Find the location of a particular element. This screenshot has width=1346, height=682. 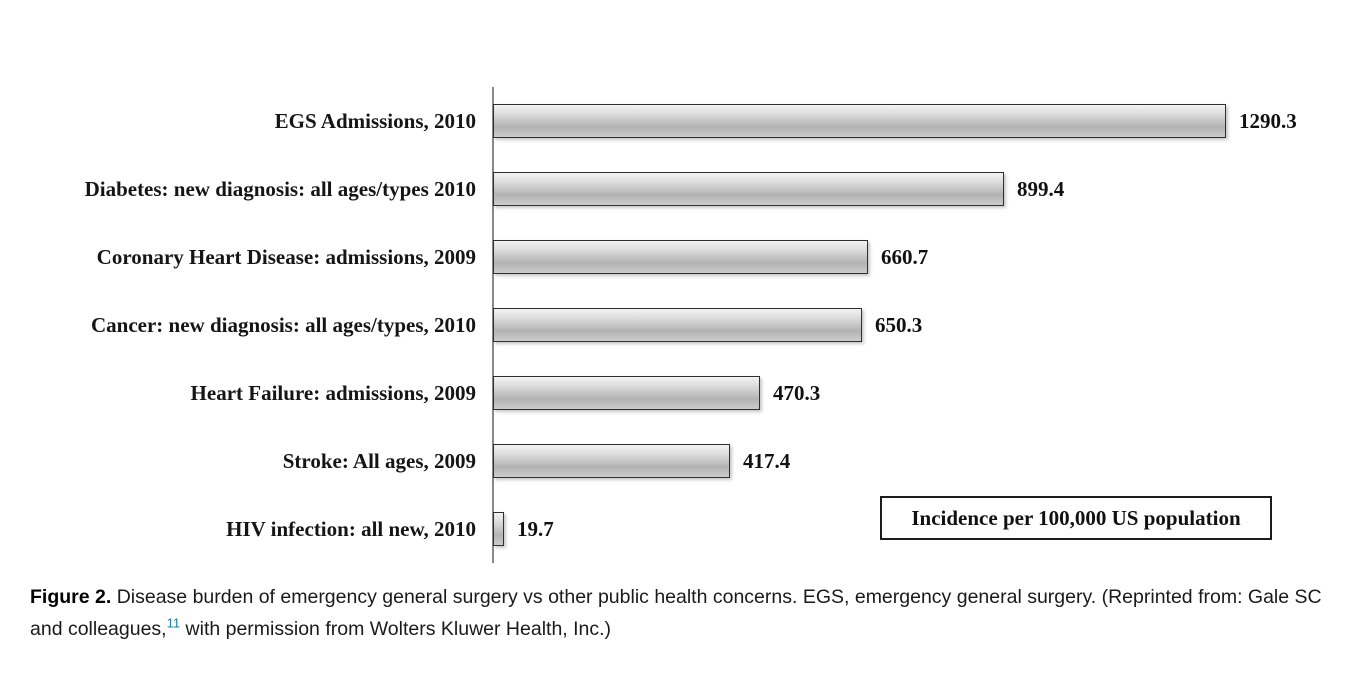

legend-box: Incidence per 100,000 US population is located at coordinates (1076, 518).